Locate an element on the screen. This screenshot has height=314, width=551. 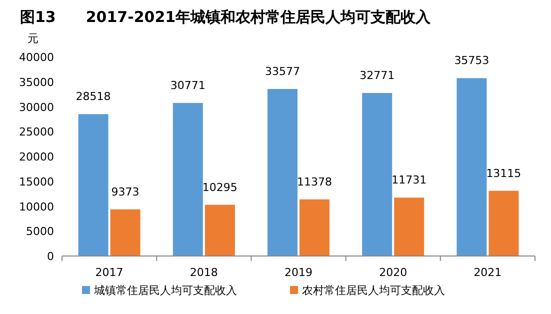
xtick: 2019 is located at coordinates (298, 272).